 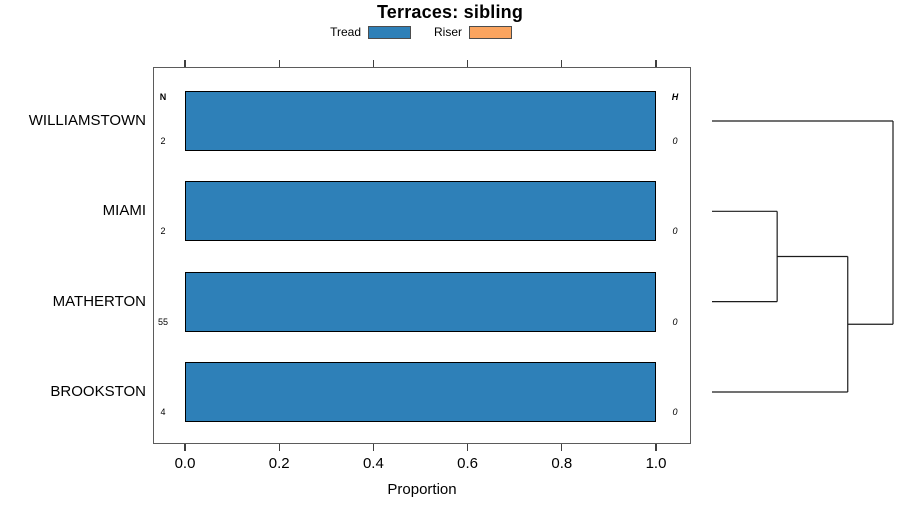 I want to click on n-value: 4, so click(x=163, y=411).